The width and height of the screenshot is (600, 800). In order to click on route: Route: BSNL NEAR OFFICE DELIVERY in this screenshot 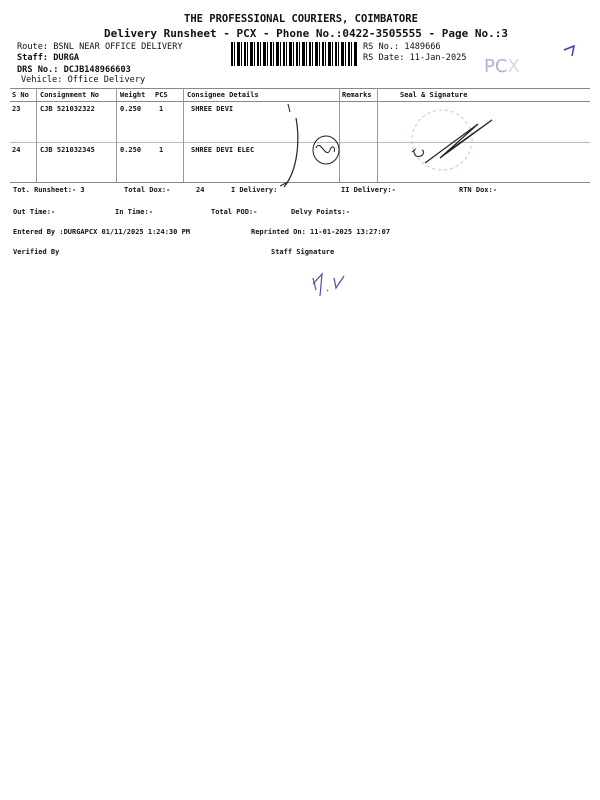, I will do `click(100, 47)`.